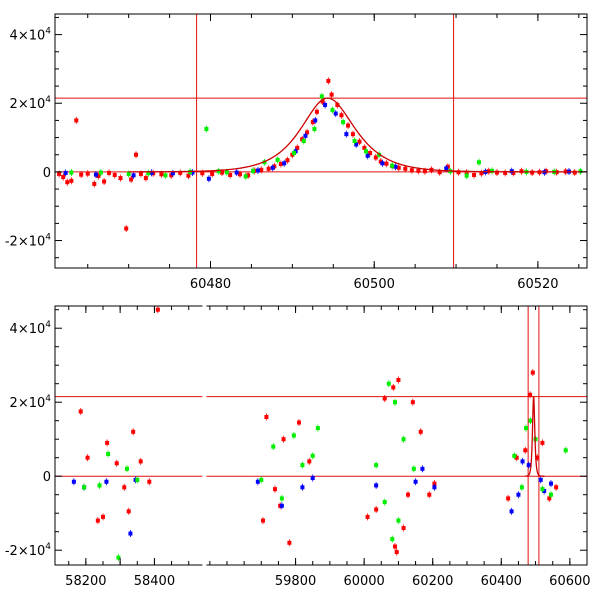 The image size is (600, 600). Describe the element at coordinates (357, 135) in the screenshot. I see `model-curve` at that location.